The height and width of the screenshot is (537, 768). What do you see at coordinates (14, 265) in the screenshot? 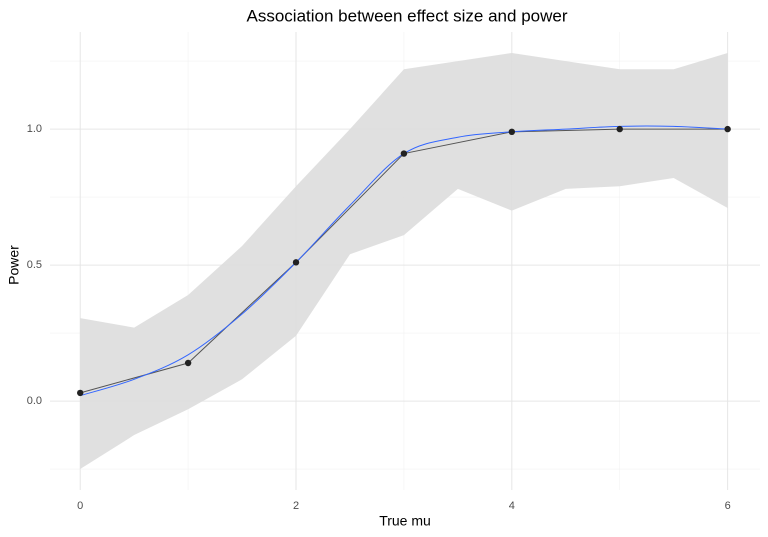
I see `y-axis-title: Power` at bounding box center [14, 265].